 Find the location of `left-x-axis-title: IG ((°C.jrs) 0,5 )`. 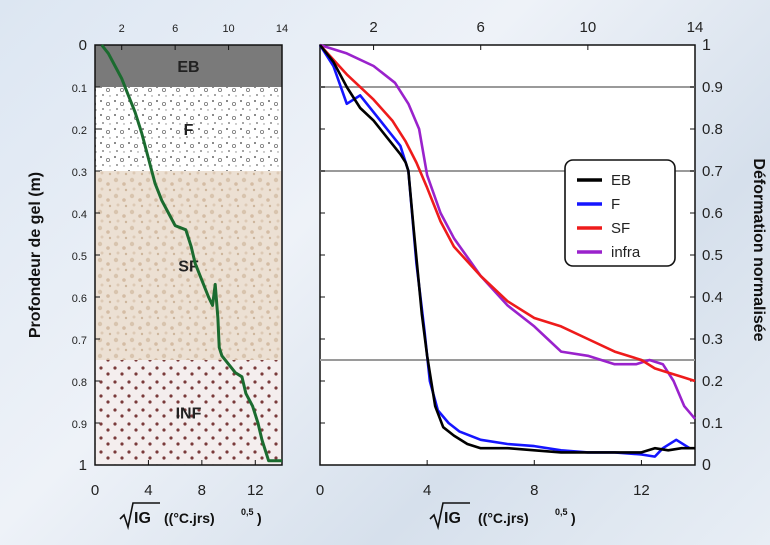

left-x-axis-title: IG ((°C.jrs) 0,5 ) is located at coordinates (190, 516).